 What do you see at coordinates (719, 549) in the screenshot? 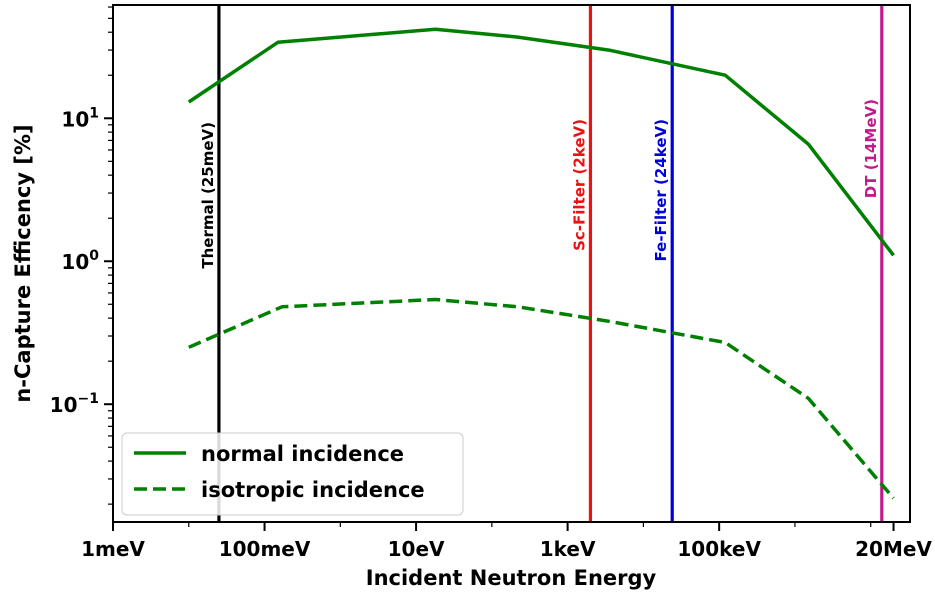
I see `x-tick-label: 100keV` at bounding box center [719, 549].